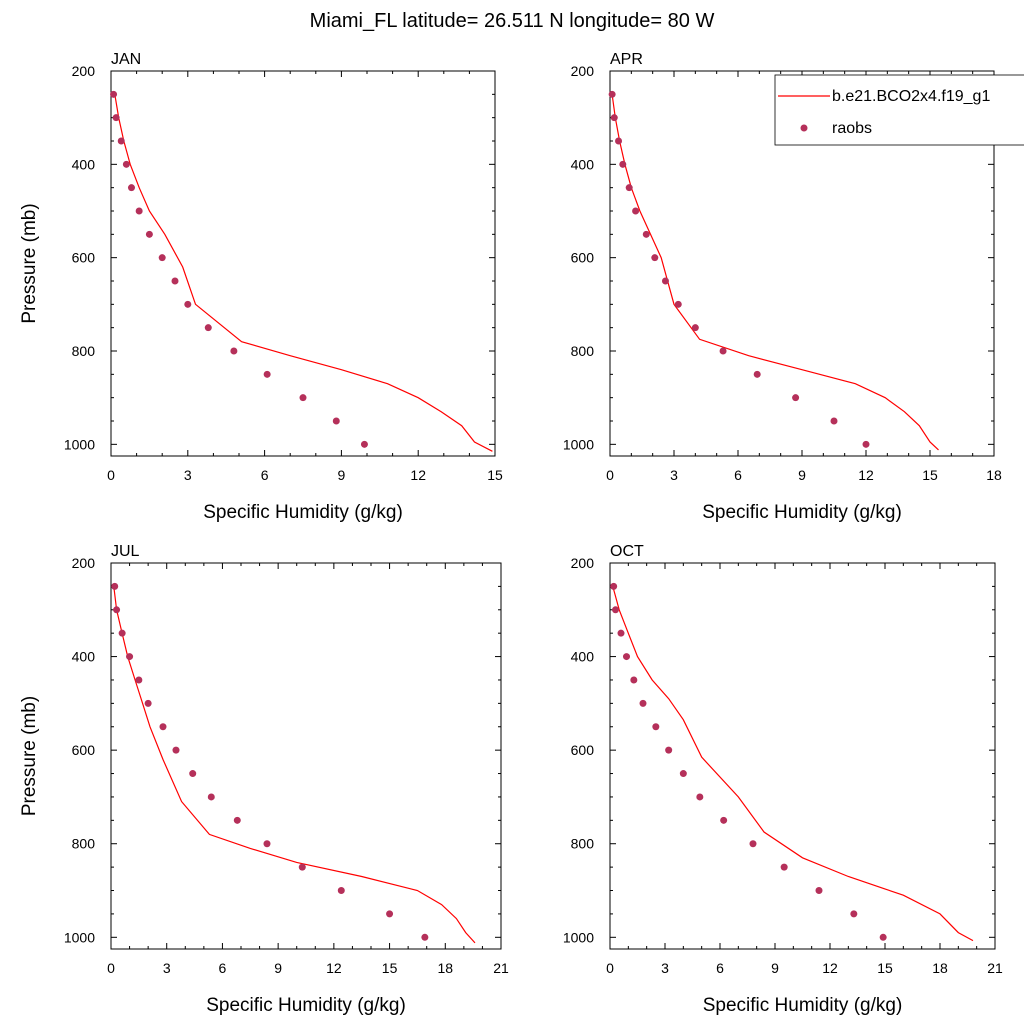 This screenshot has width=1024, height=1024. Describe the element at coordinates (852, 128) in the screenshot. I see `legend-obs-label: raobs` at that location.